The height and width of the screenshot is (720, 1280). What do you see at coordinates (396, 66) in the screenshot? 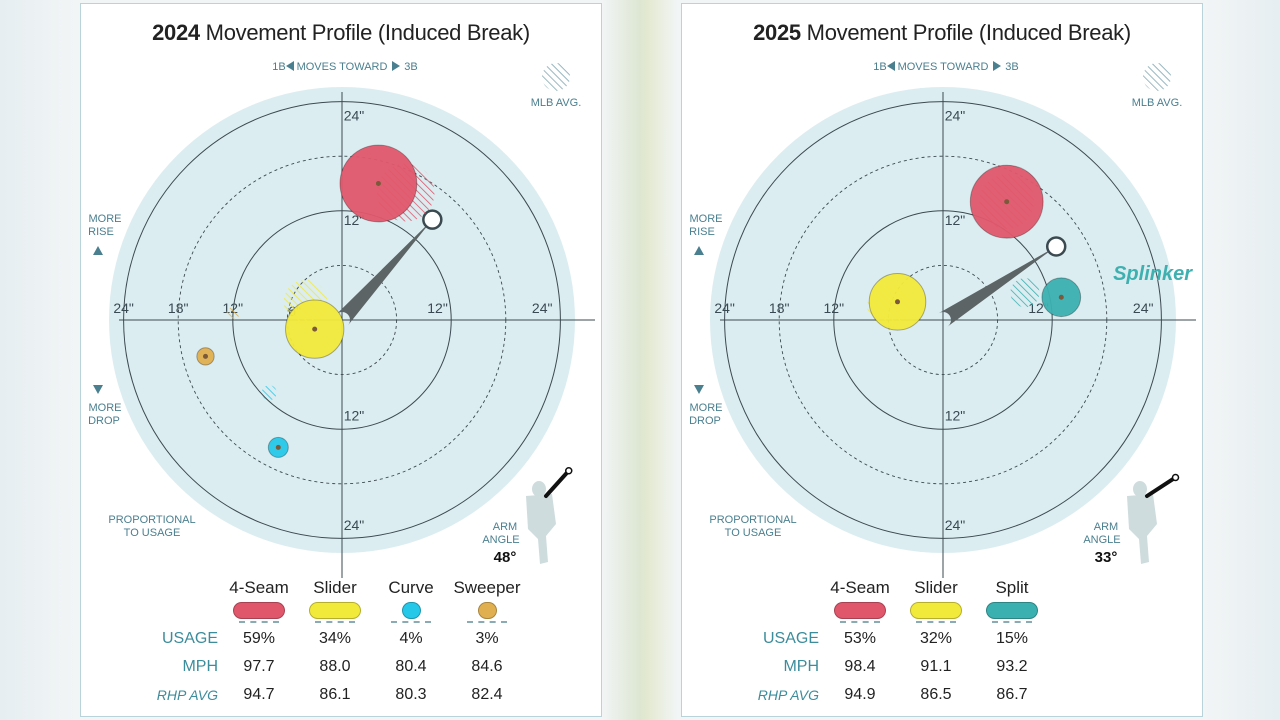
I see `arrow-right-icon` at bounding box center [396, 66].